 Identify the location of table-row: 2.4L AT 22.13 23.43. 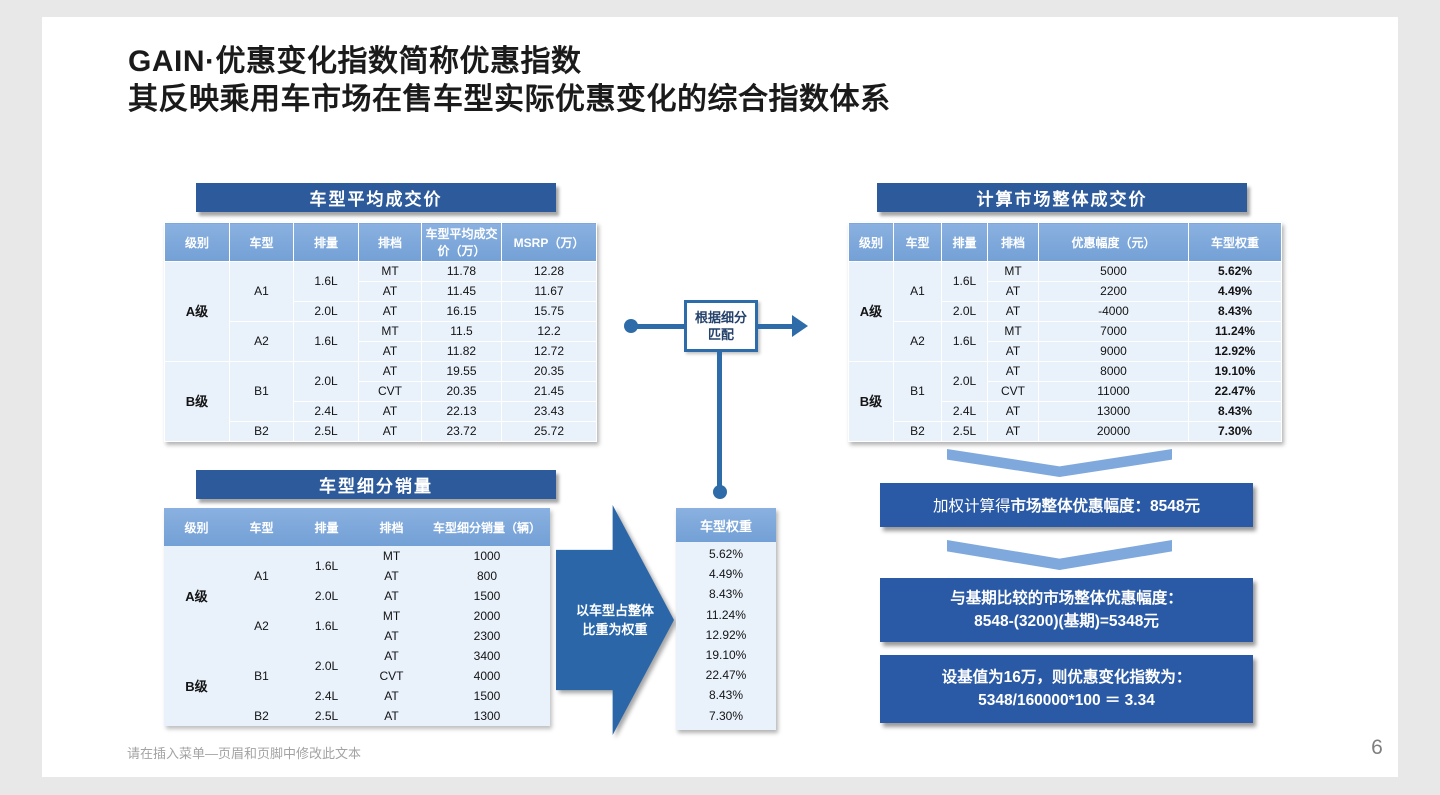
(381, 411).